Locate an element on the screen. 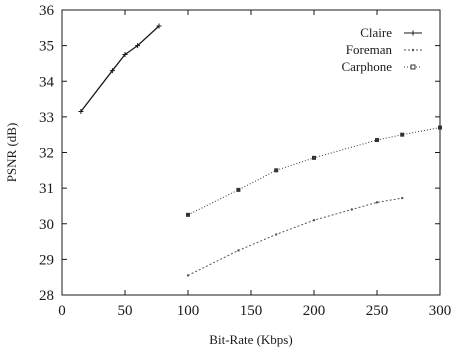  y-axis-label: PSNR (dB) is located at coordinates (11, 153).